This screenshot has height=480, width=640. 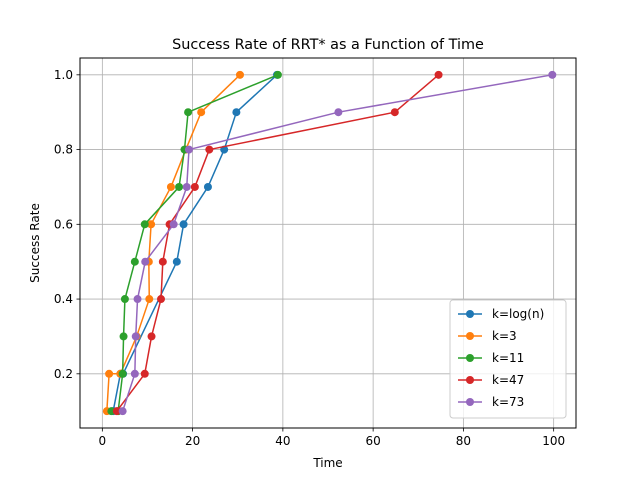 What do you see at coordinates (63, 374) in the screenshot?
I see `y-tick-label: 0.2` at bounding box center [63, 374].